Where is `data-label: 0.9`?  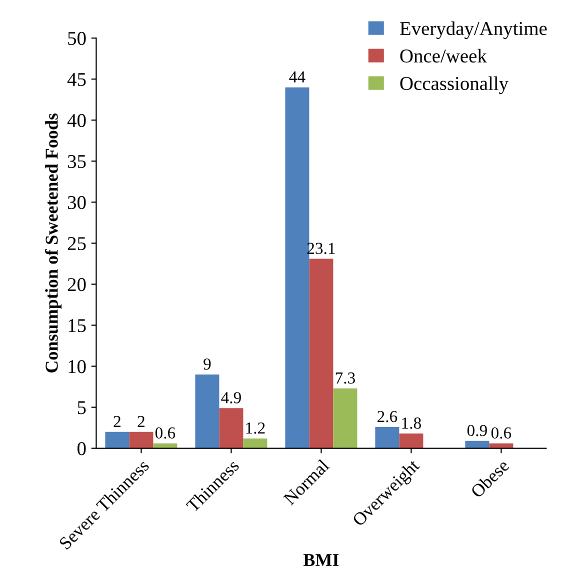 data-label: 0.9 is located at coordinates (477, 430).